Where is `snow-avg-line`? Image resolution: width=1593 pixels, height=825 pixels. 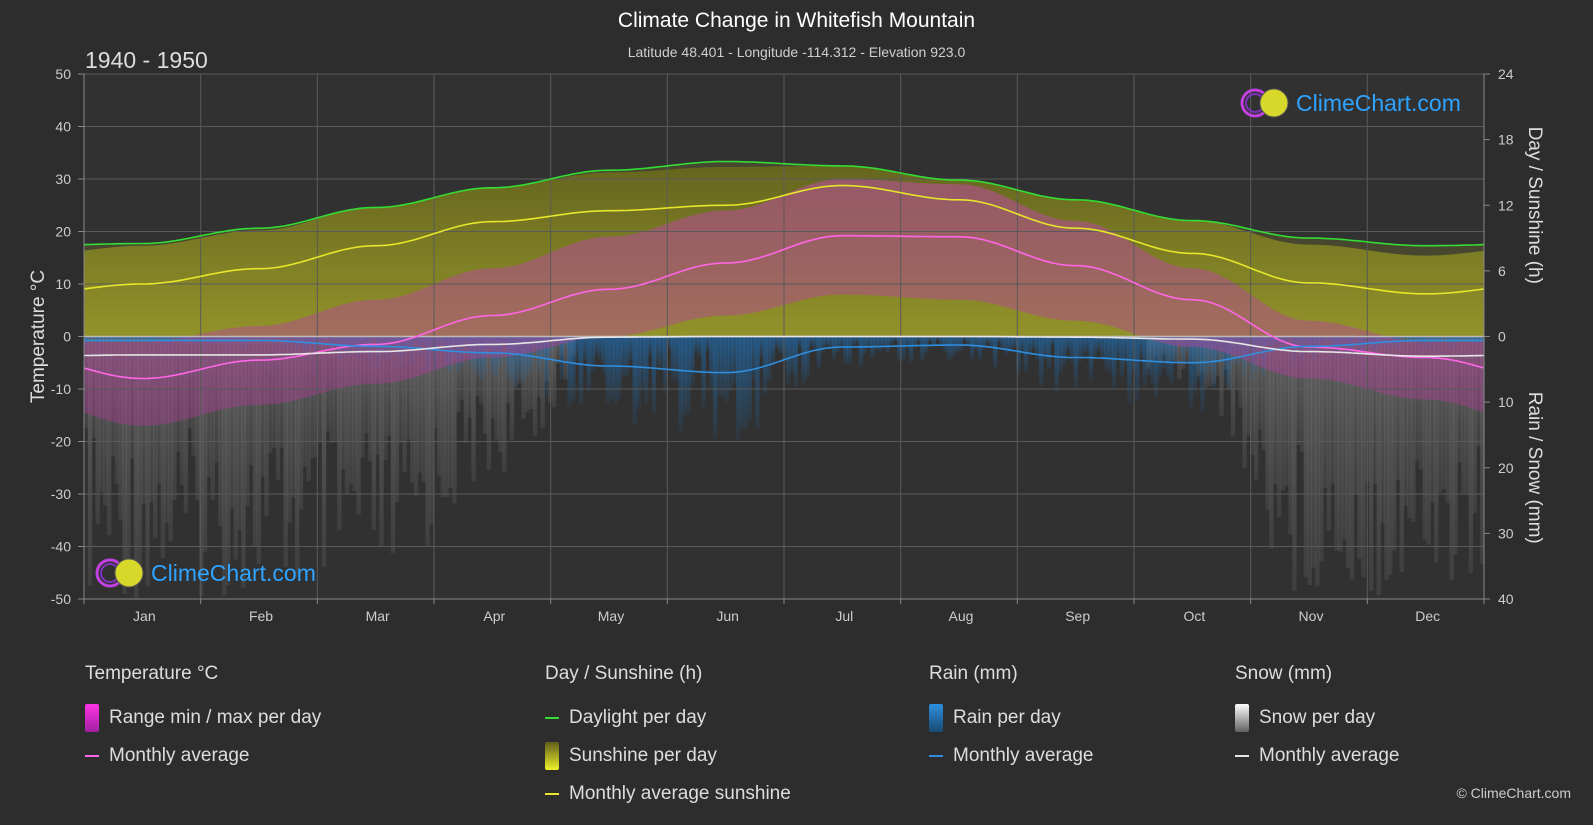 snow-avg-line is located at coordinates (784, 346).